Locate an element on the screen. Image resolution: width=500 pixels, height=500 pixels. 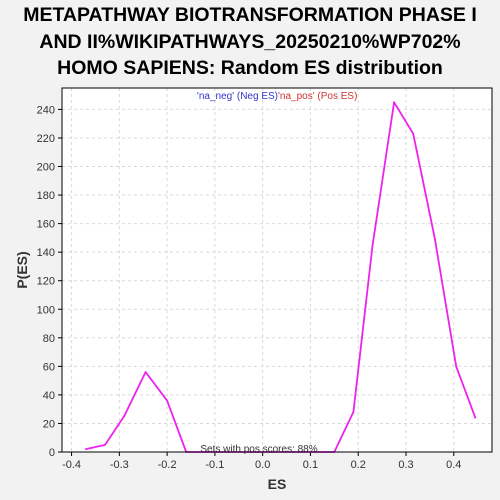
y-tick-label: 220 is located at coordinates (46, 139).